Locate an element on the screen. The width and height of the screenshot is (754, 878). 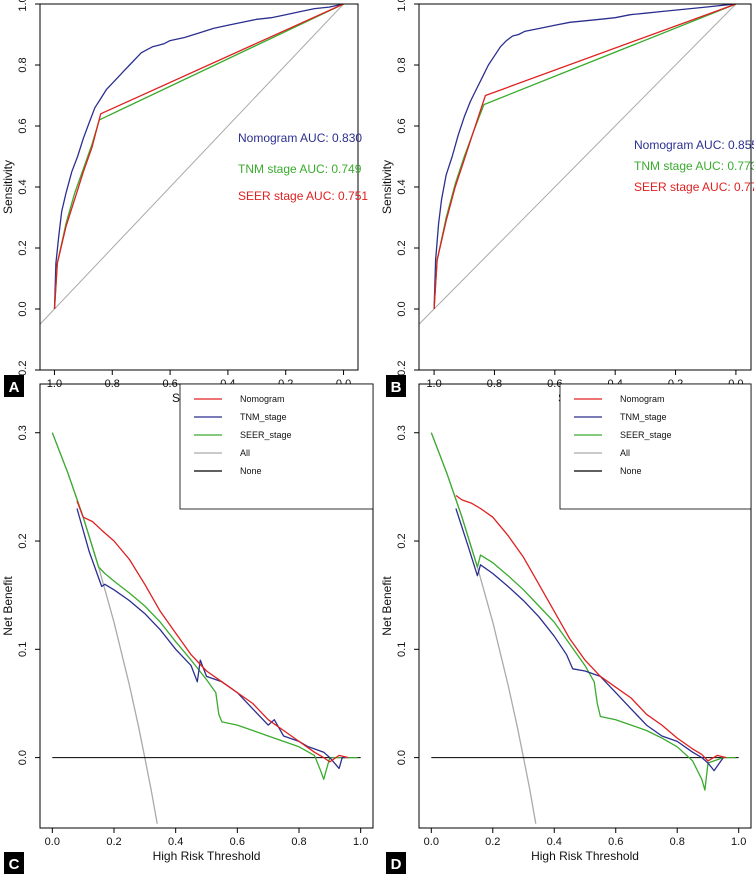
panel-label: B is located at coordinates (396, 387).